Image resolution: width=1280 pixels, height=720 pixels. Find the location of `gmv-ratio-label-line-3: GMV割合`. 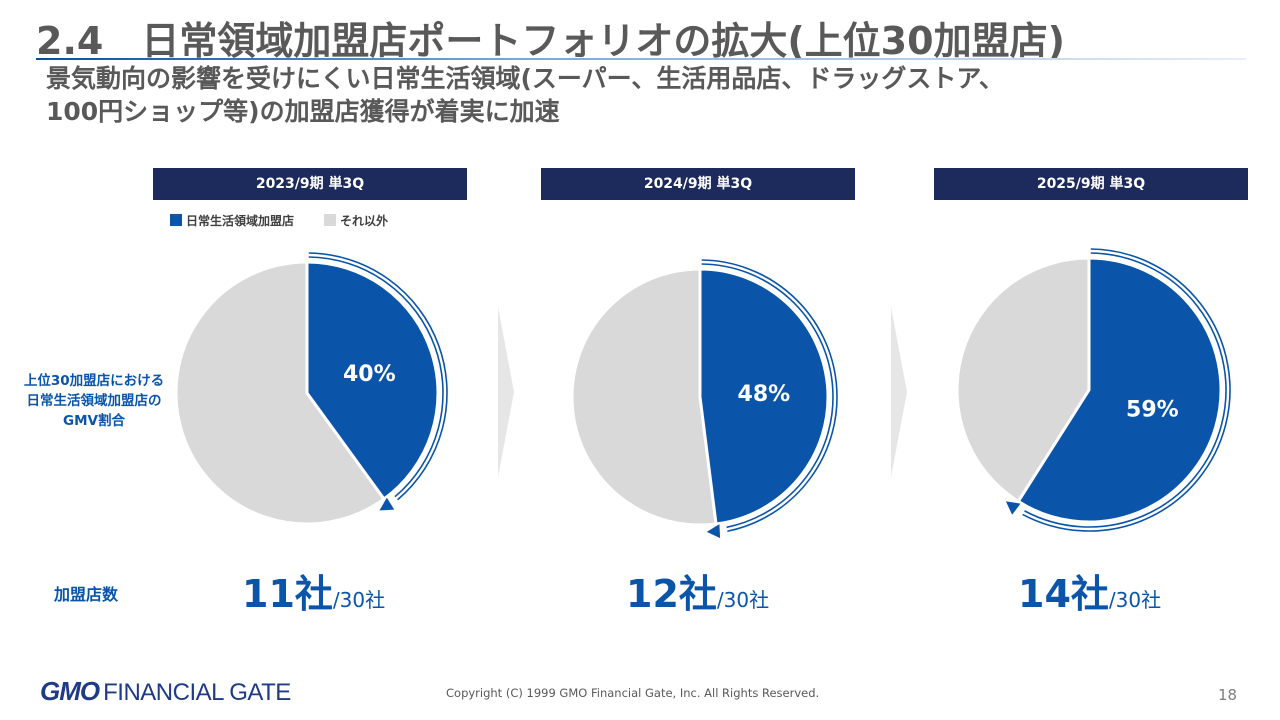

gmv-ratio-label-line-3: GMV割合 is located at coordinates (94, 421).